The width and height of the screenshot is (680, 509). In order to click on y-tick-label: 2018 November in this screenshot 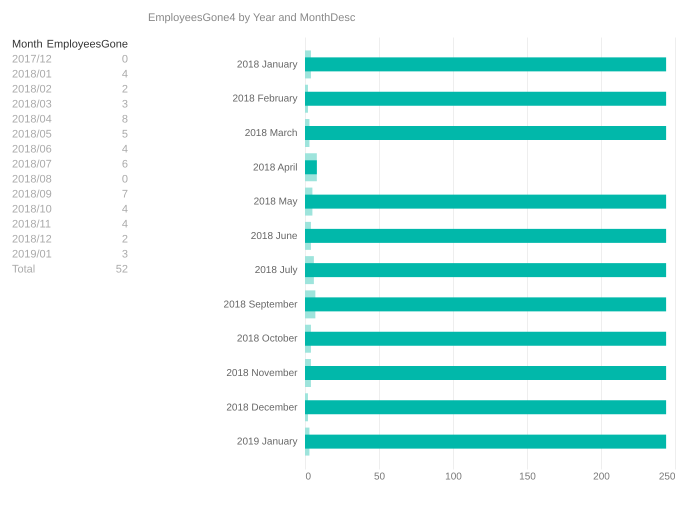, I will do `click(262, 373)`.